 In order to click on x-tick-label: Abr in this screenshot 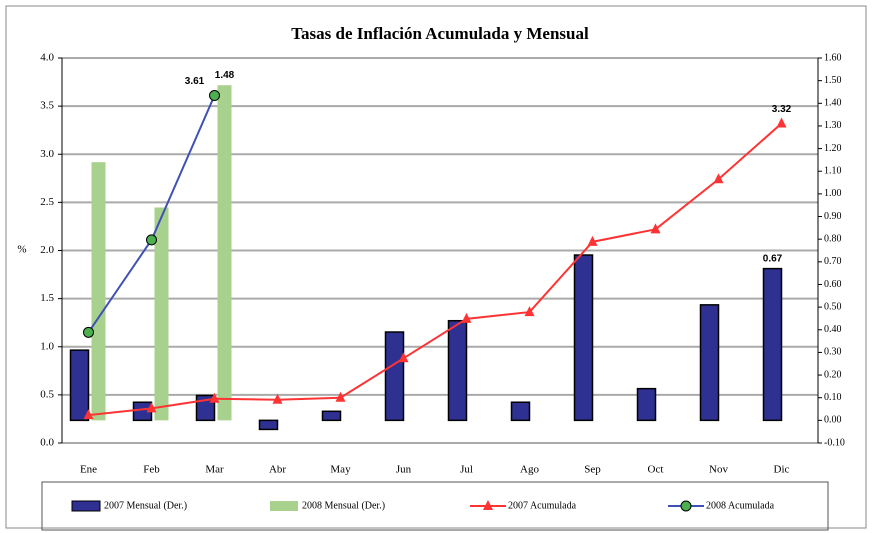, I will do `click(277, 470)`.